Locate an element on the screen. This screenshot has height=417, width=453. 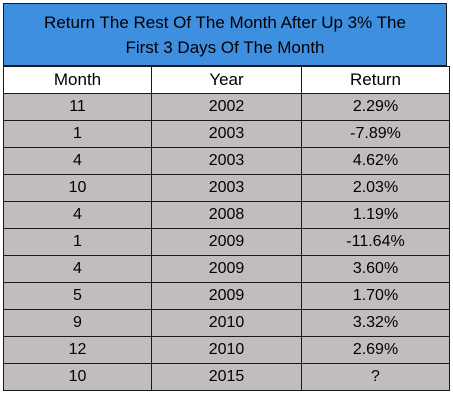
cell-return: 2.03% is located at coordinates (375, 188).